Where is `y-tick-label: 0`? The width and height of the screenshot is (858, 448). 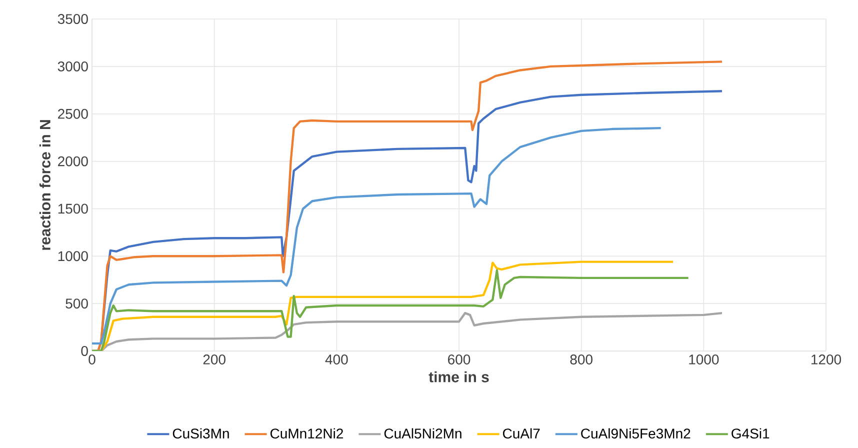 y-tick-label: 0 is located at coordinates (84, 351).